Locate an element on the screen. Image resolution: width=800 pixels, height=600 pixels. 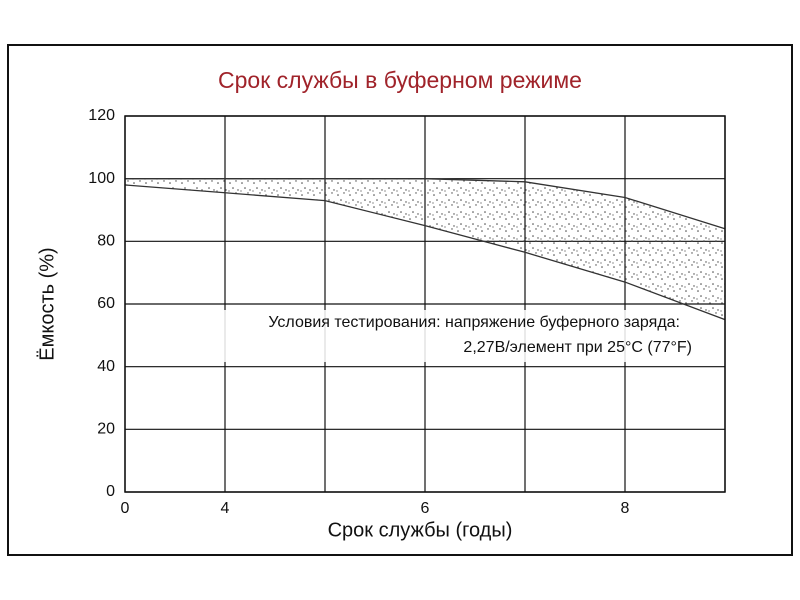
line is located at coordinates (425, 204).